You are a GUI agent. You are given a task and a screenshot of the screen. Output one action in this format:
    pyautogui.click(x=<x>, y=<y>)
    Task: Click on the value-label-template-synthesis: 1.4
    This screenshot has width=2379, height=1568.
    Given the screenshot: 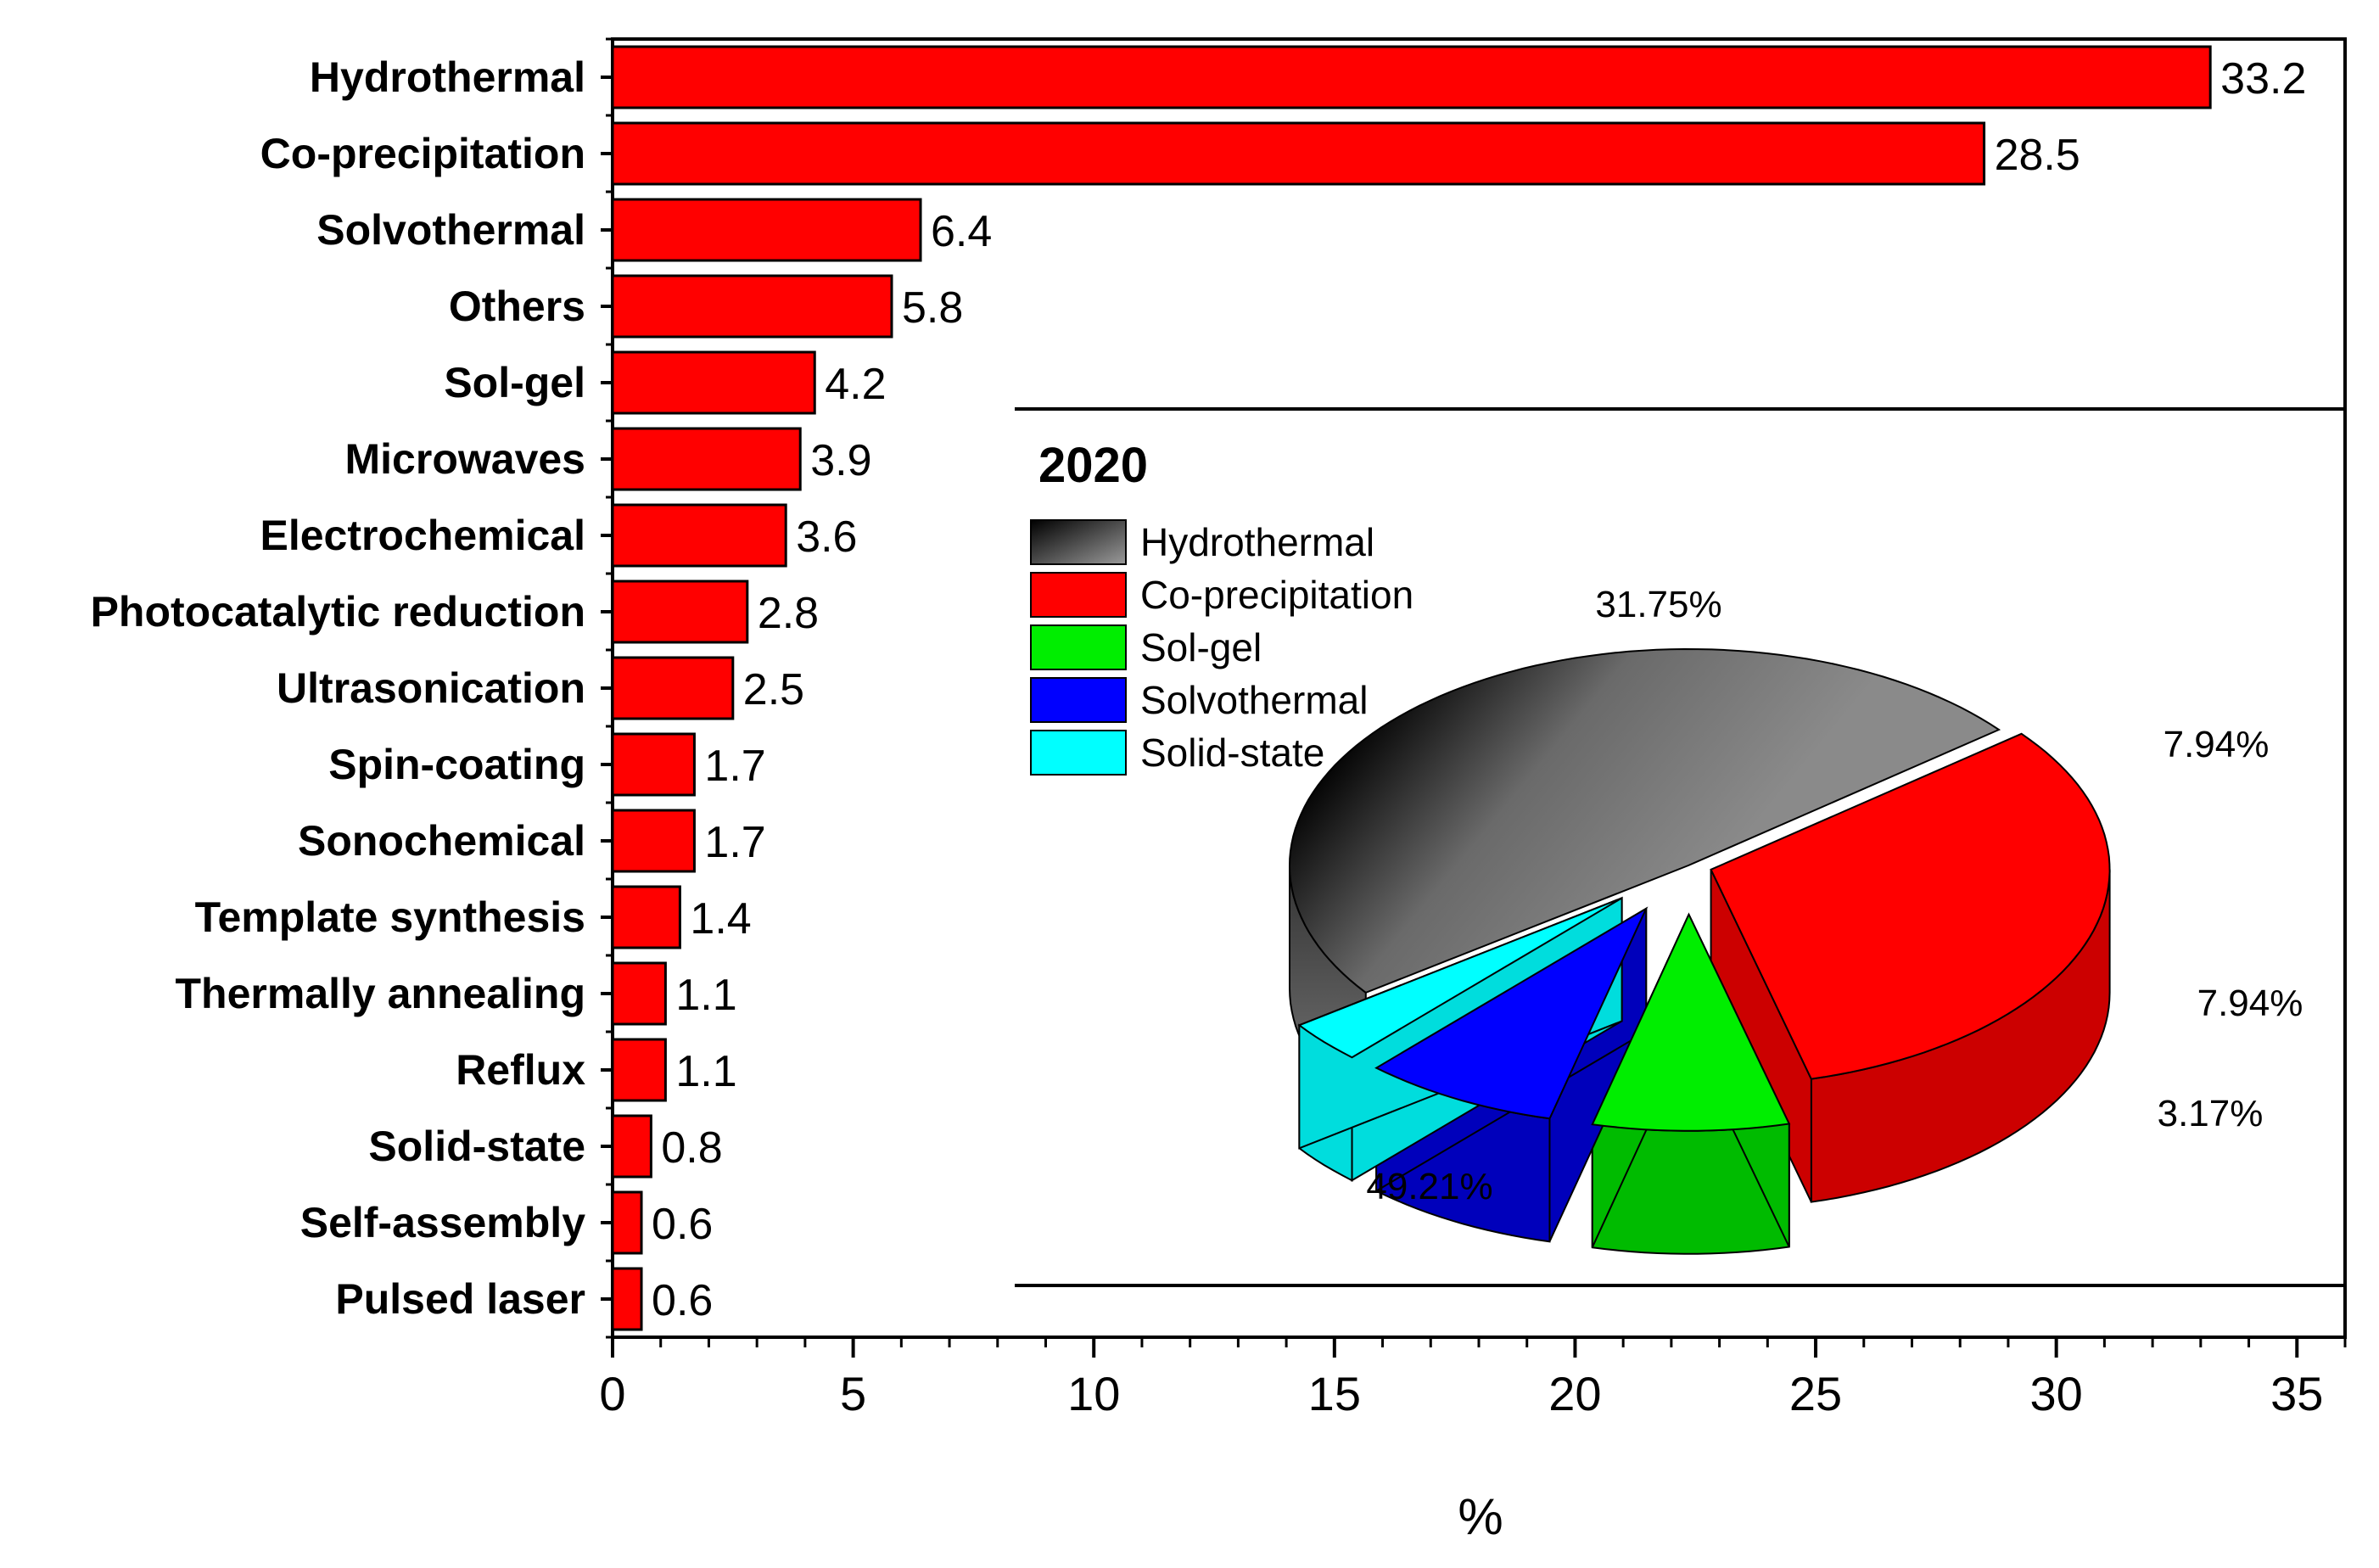 What is the action you would take?
    pyautogui.click(x=720, y=919)
    